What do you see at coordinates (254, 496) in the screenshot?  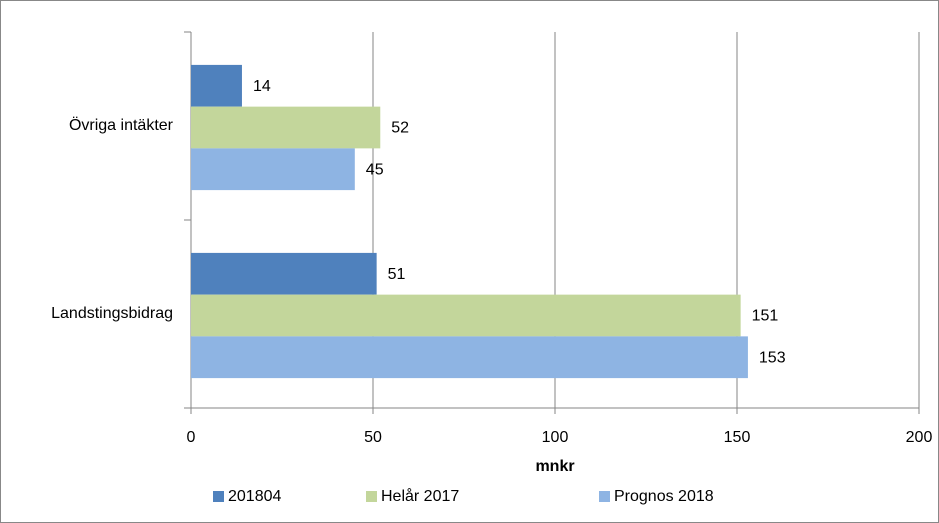 I see `legend-label: 201804` at bounding box center [254, 496].